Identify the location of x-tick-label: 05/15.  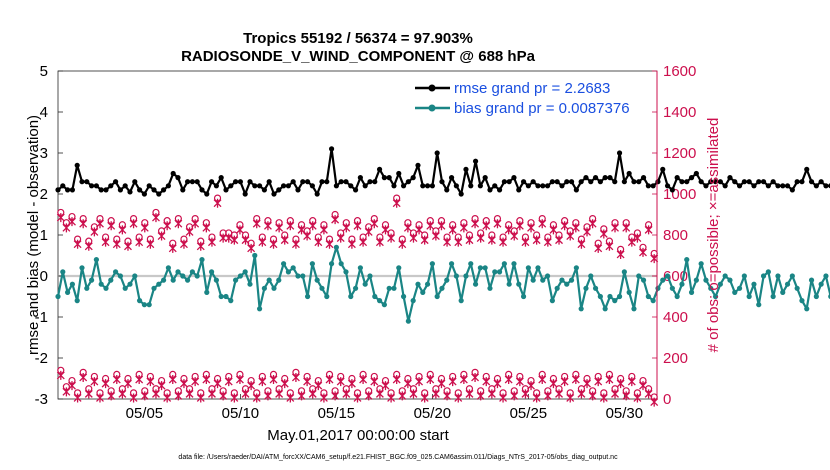
(337, 413).